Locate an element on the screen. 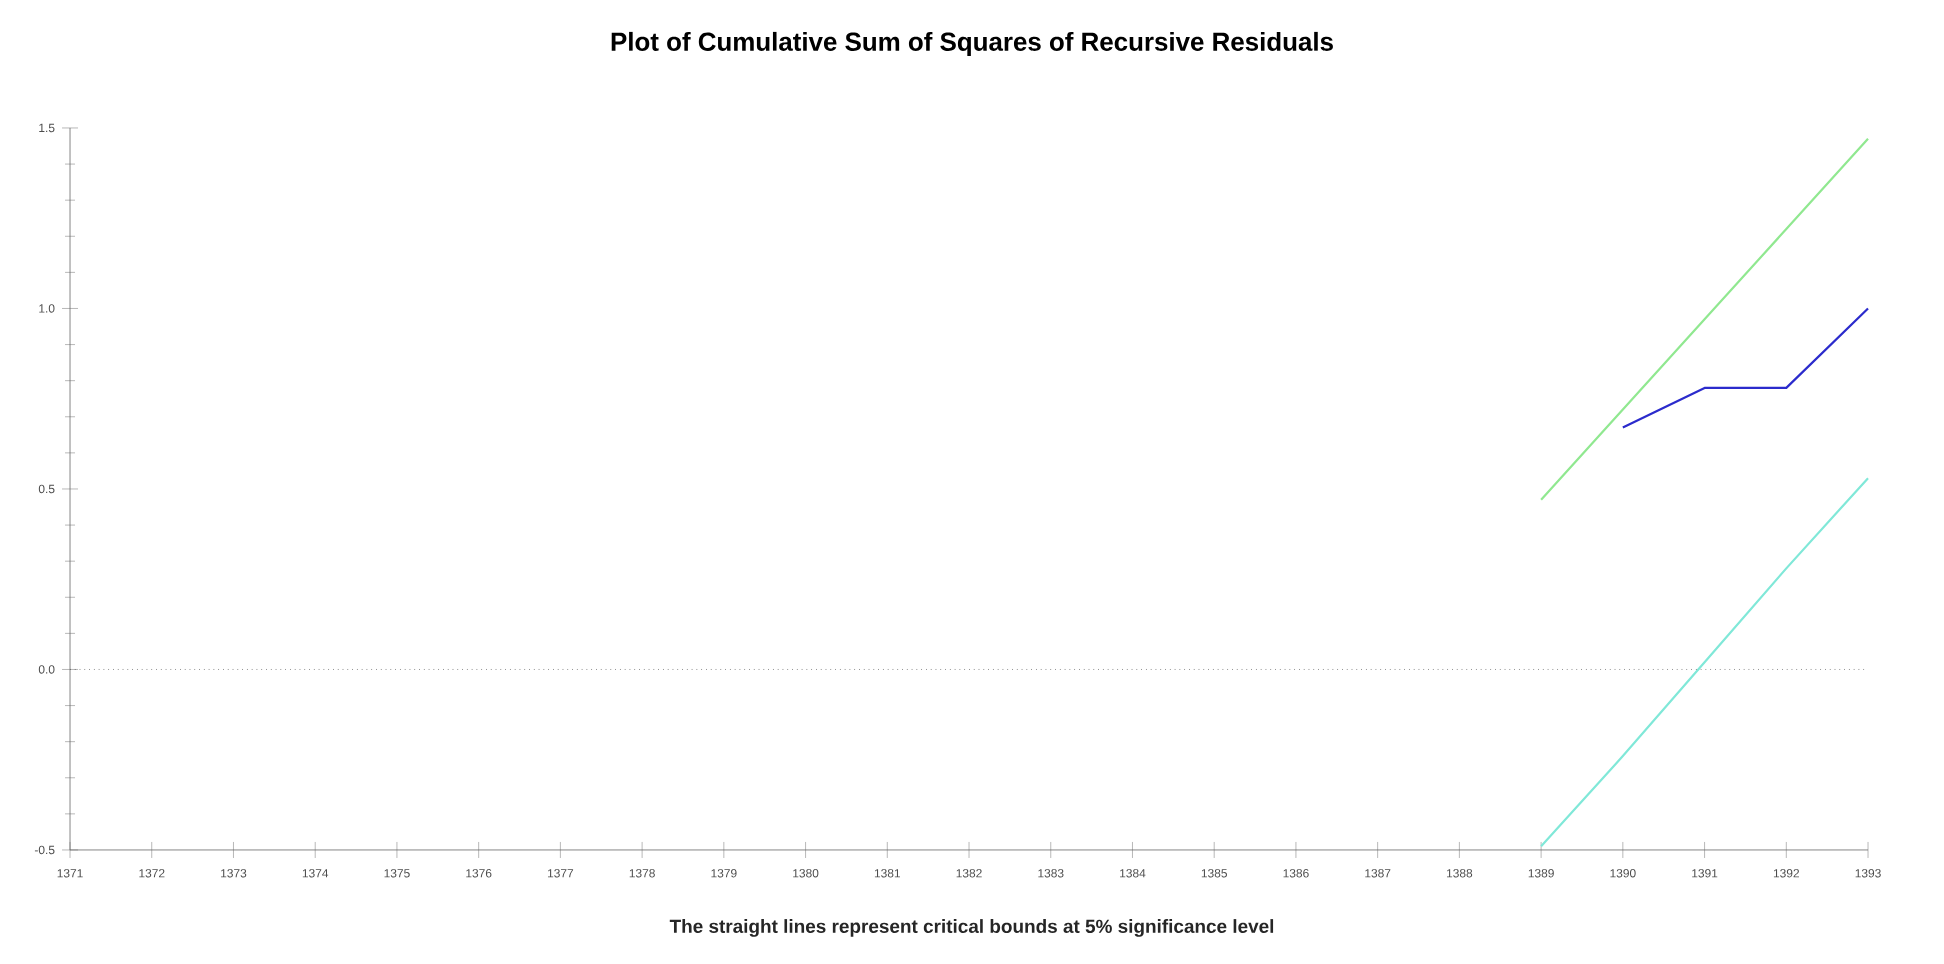 This screenshot has width=1944, height=964. line-series is located at coordinates (1705, 662).